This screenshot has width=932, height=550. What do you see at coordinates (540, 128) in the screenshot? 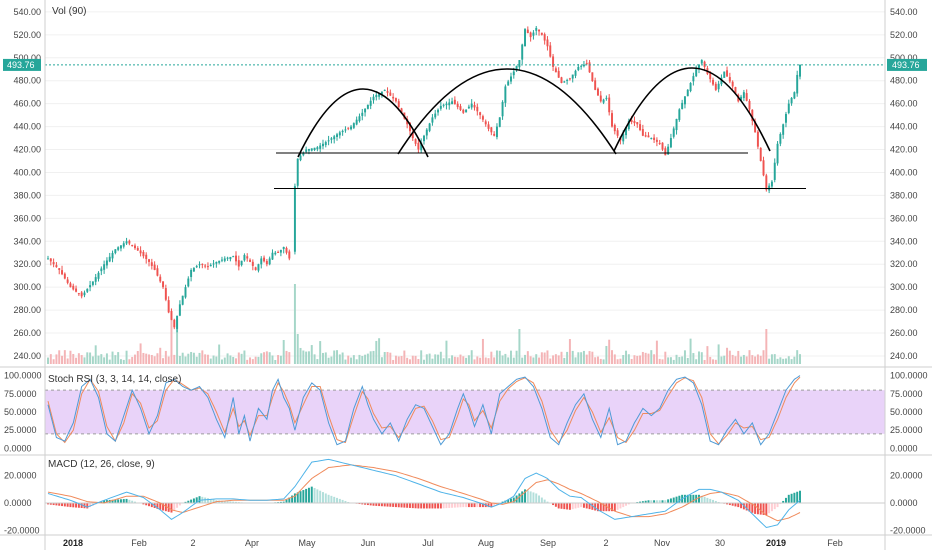
I see `head-and-shoulders-drawing` at bounding box center [540, 128].